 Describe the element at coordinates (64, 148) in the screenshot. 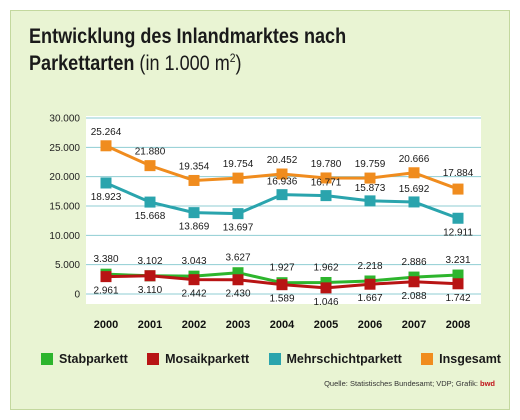

I see `y-tick-label: 25.000` at that location.